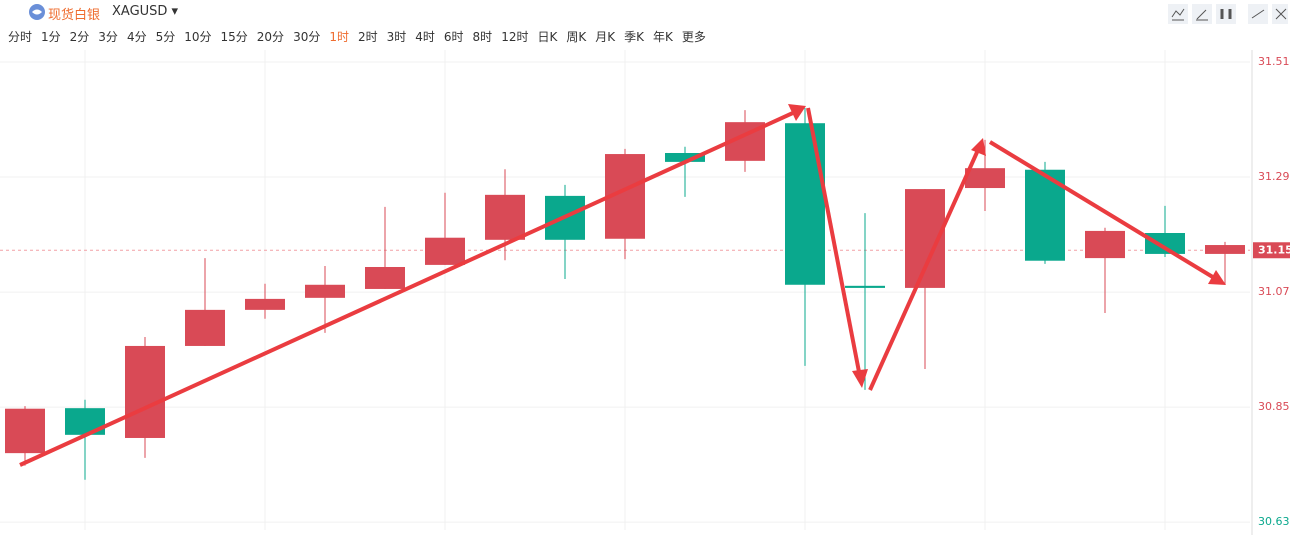  Describe the element at coordinates (1274, 521) in the screenshot. I see `y-tick-label: 30.63` at that location.